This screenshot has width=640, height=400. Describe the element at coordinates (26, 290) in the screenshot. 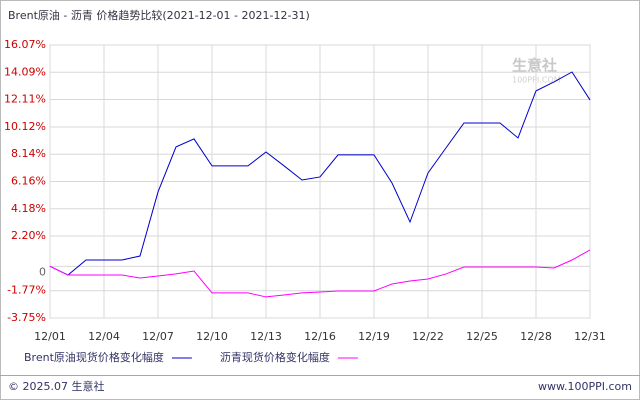

I see `y-tick-label: -1.77%` at that location.